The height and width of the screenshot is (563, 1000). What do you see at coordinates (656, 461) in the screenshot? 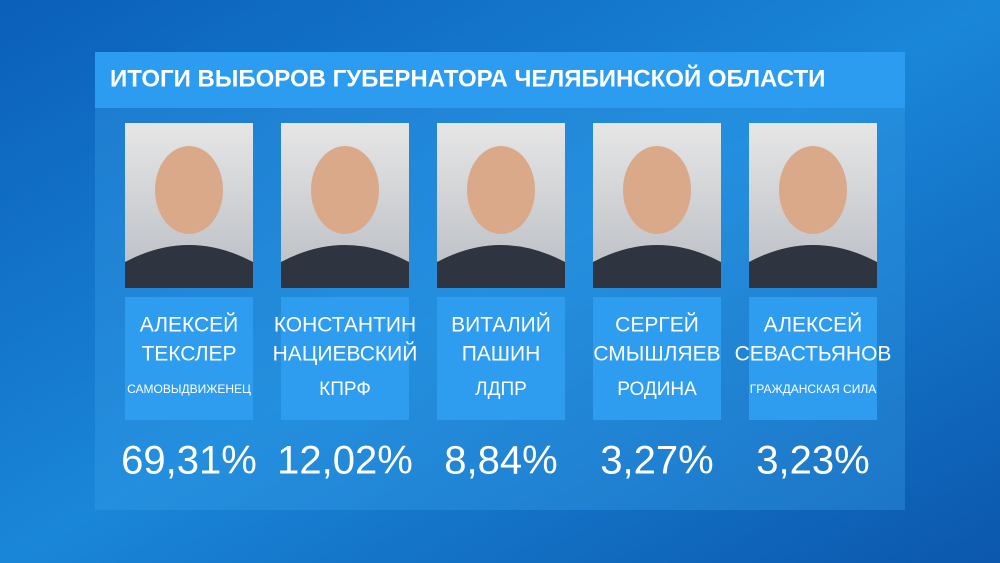
I see `result: 3,27%` at bounding box center [656, 461].